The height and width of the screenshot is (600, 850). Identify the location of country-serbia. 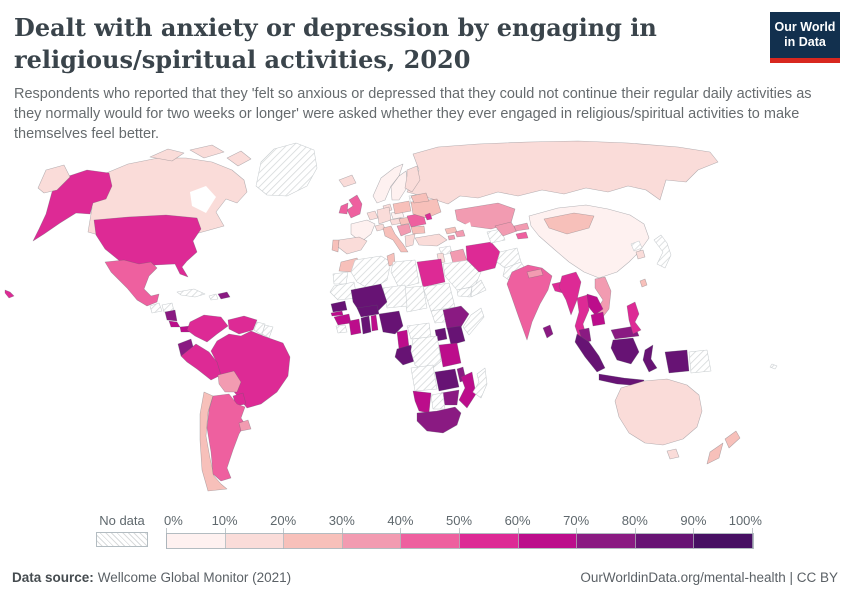
(404, 230).